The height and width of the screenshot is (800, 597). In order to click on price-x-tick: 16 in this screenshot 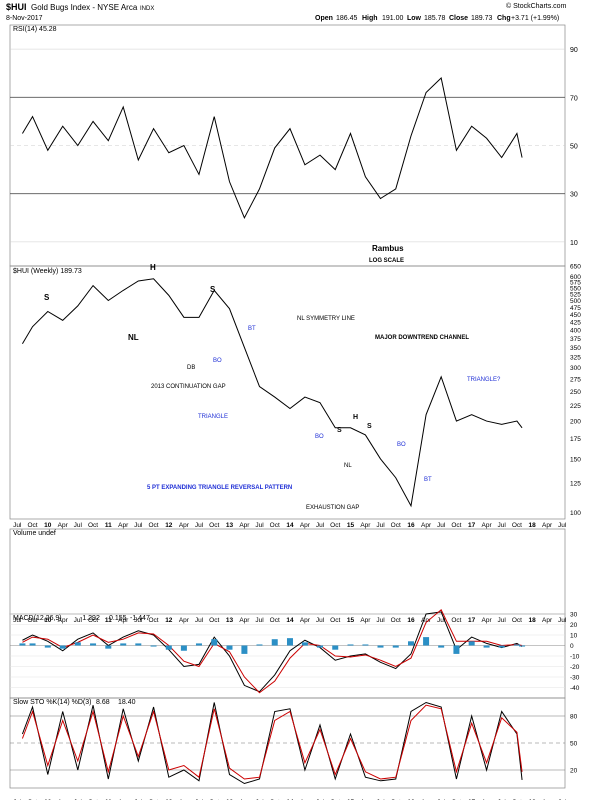, I will do `click(411, 525)`.